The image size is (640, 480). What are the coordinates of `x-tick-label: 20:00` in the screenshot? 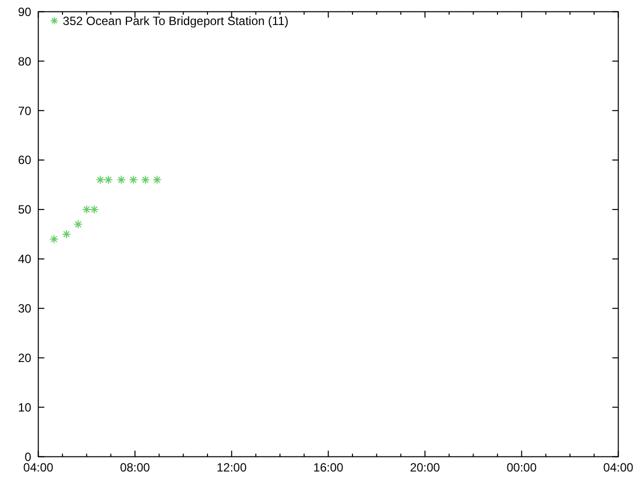 It's located at (425, 467).